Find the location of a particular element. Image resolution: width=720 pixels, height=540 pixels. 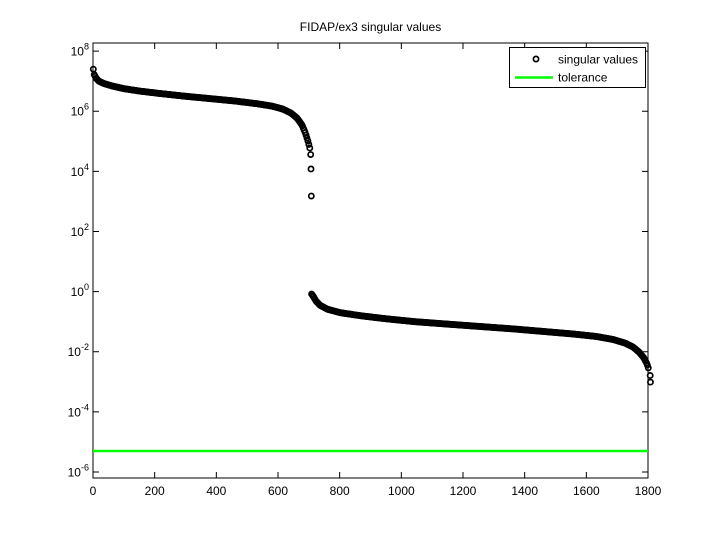

x-tick-label: 1400 is located at coordinates (524, 491).